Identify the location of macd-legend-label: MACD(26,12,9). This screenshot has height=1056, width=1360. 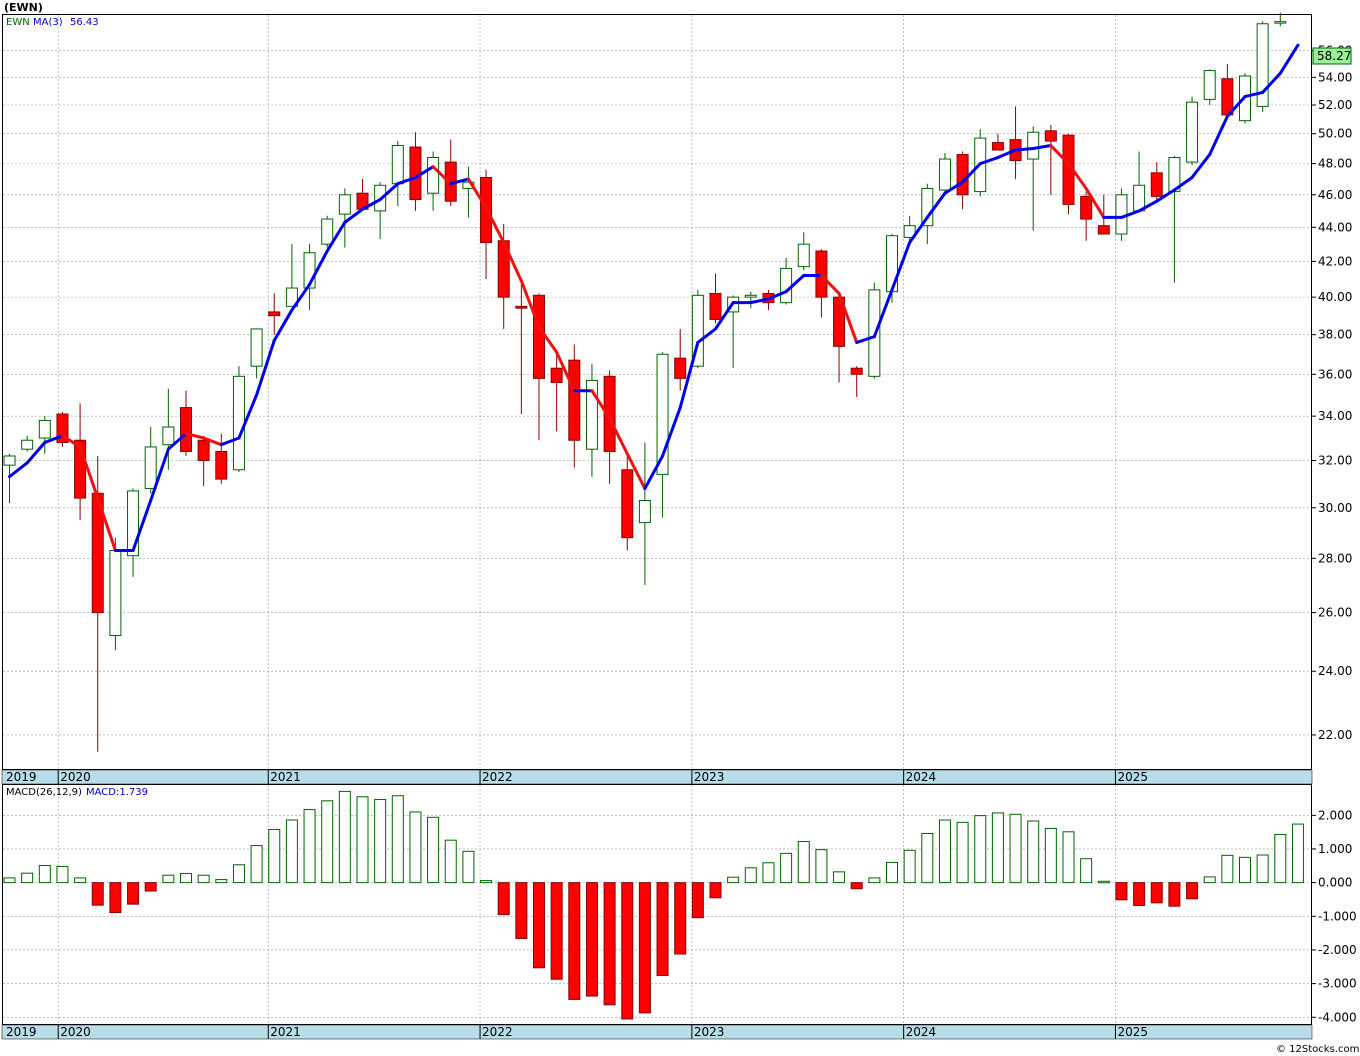
(44, 792).